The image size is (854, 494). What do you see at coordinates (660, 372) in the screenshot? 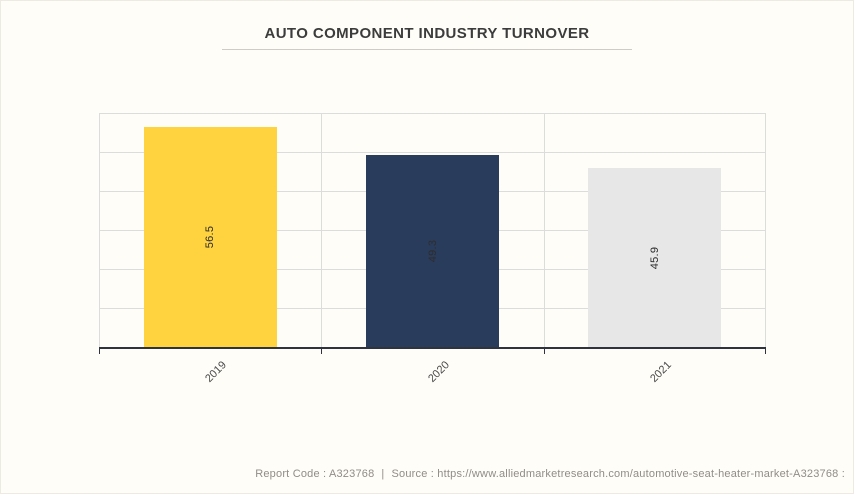
I see `x-axis-label-2021: 2021` at bounding box center [660, 372].